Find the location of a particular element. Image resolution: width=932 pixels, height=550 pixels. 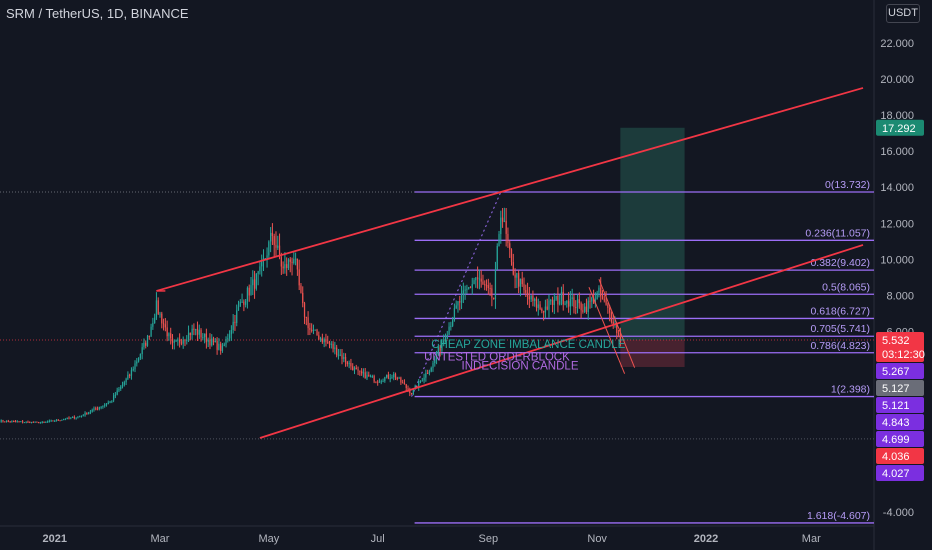

y-tick-label: 16.000 is located at coordinates (897, 152).